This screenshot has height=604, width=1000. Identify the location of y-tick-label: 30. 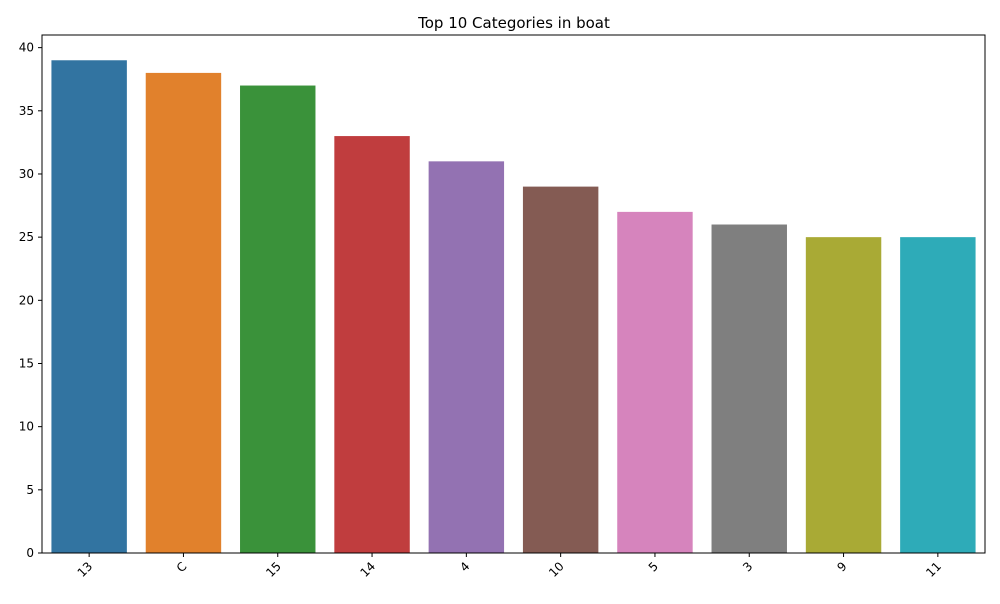
(26, 174).